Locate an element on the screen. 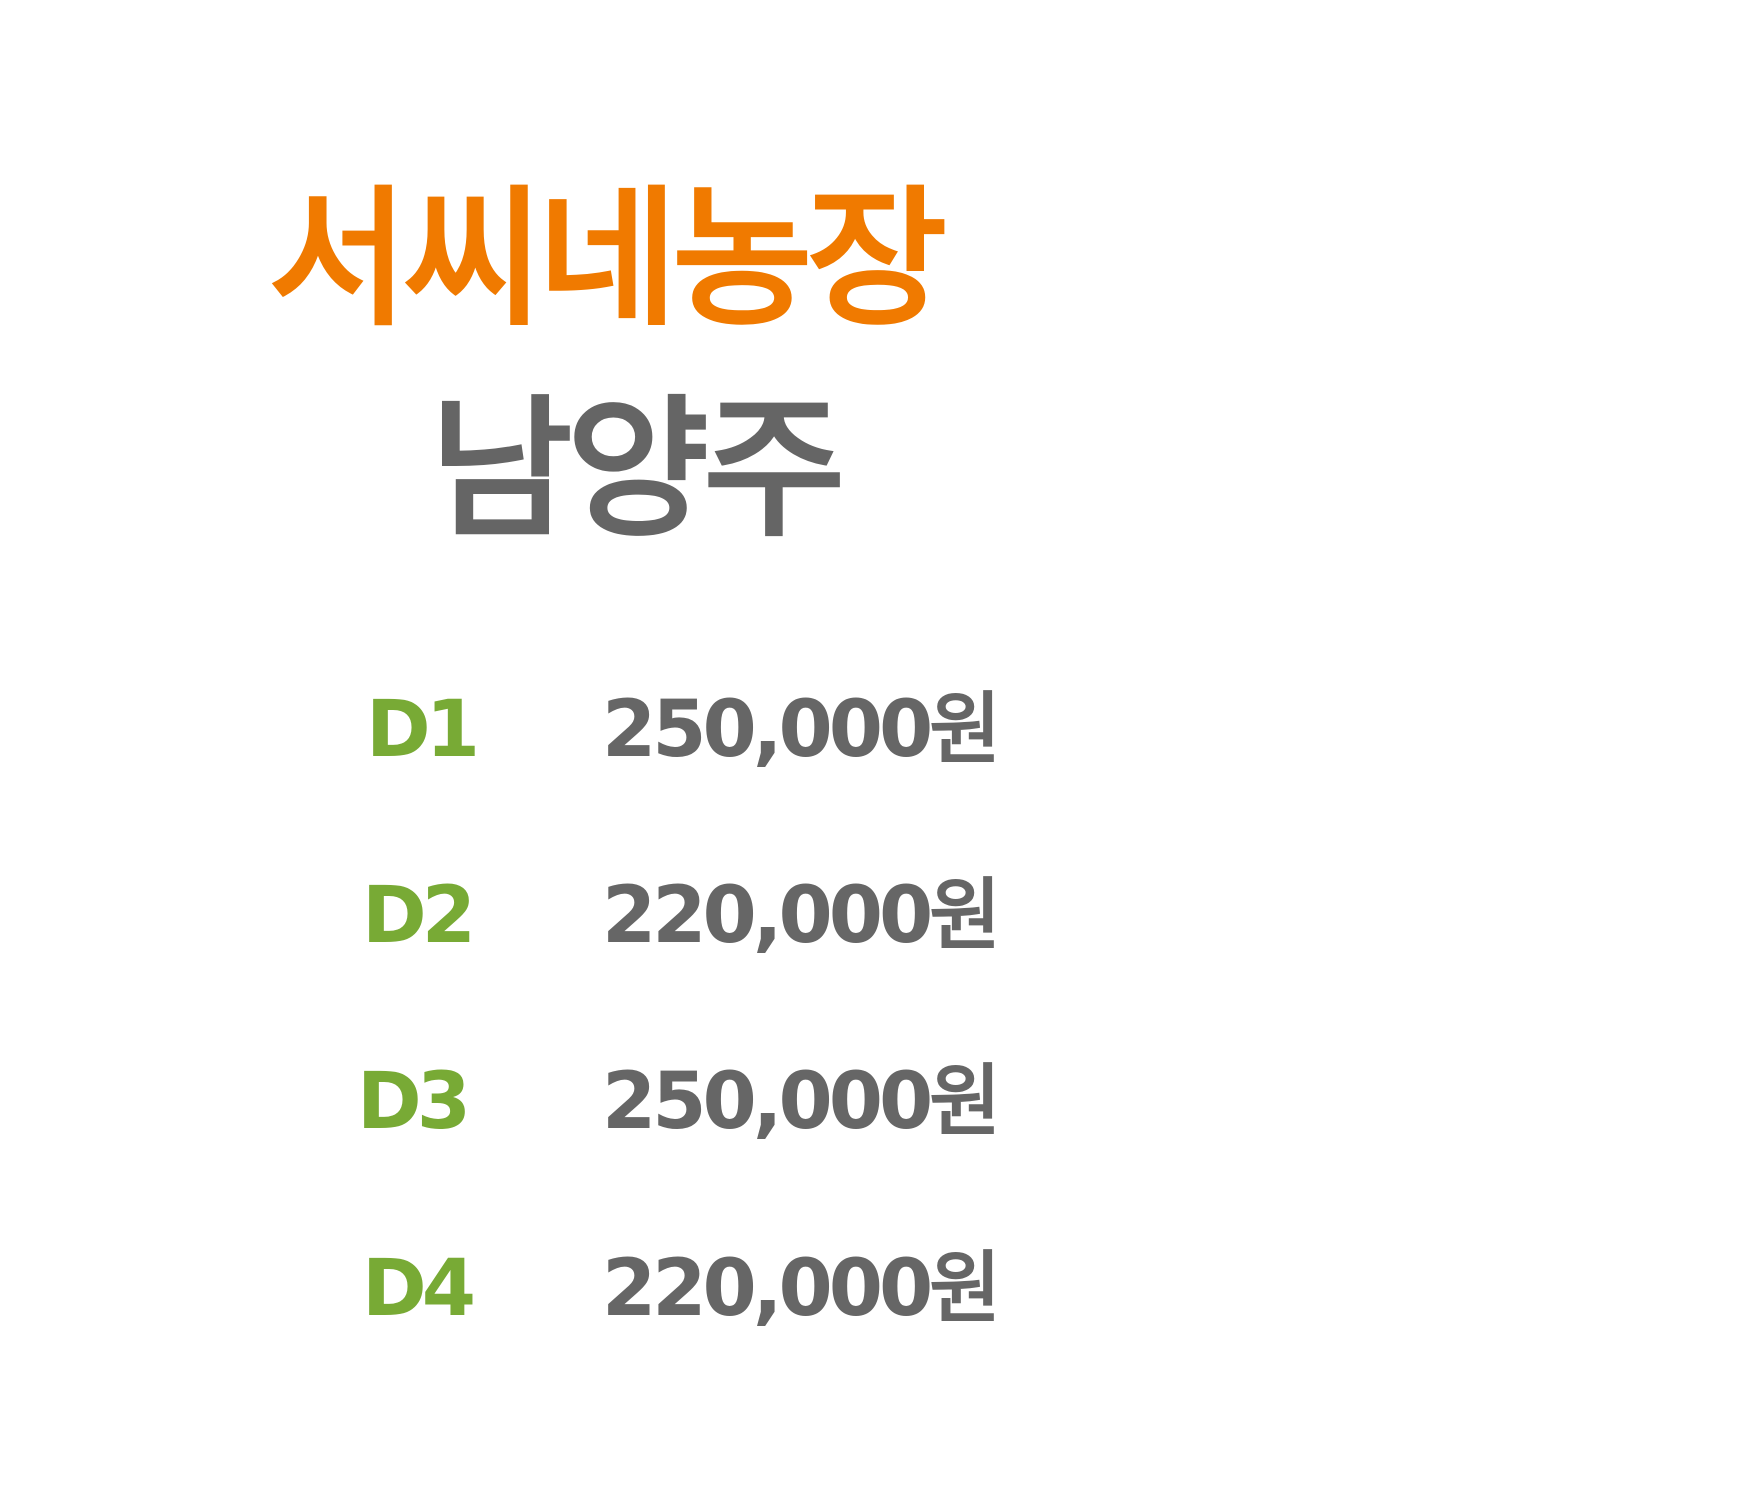  price-row-d1: D1 250,000원 is located at coordinates (500, 730).